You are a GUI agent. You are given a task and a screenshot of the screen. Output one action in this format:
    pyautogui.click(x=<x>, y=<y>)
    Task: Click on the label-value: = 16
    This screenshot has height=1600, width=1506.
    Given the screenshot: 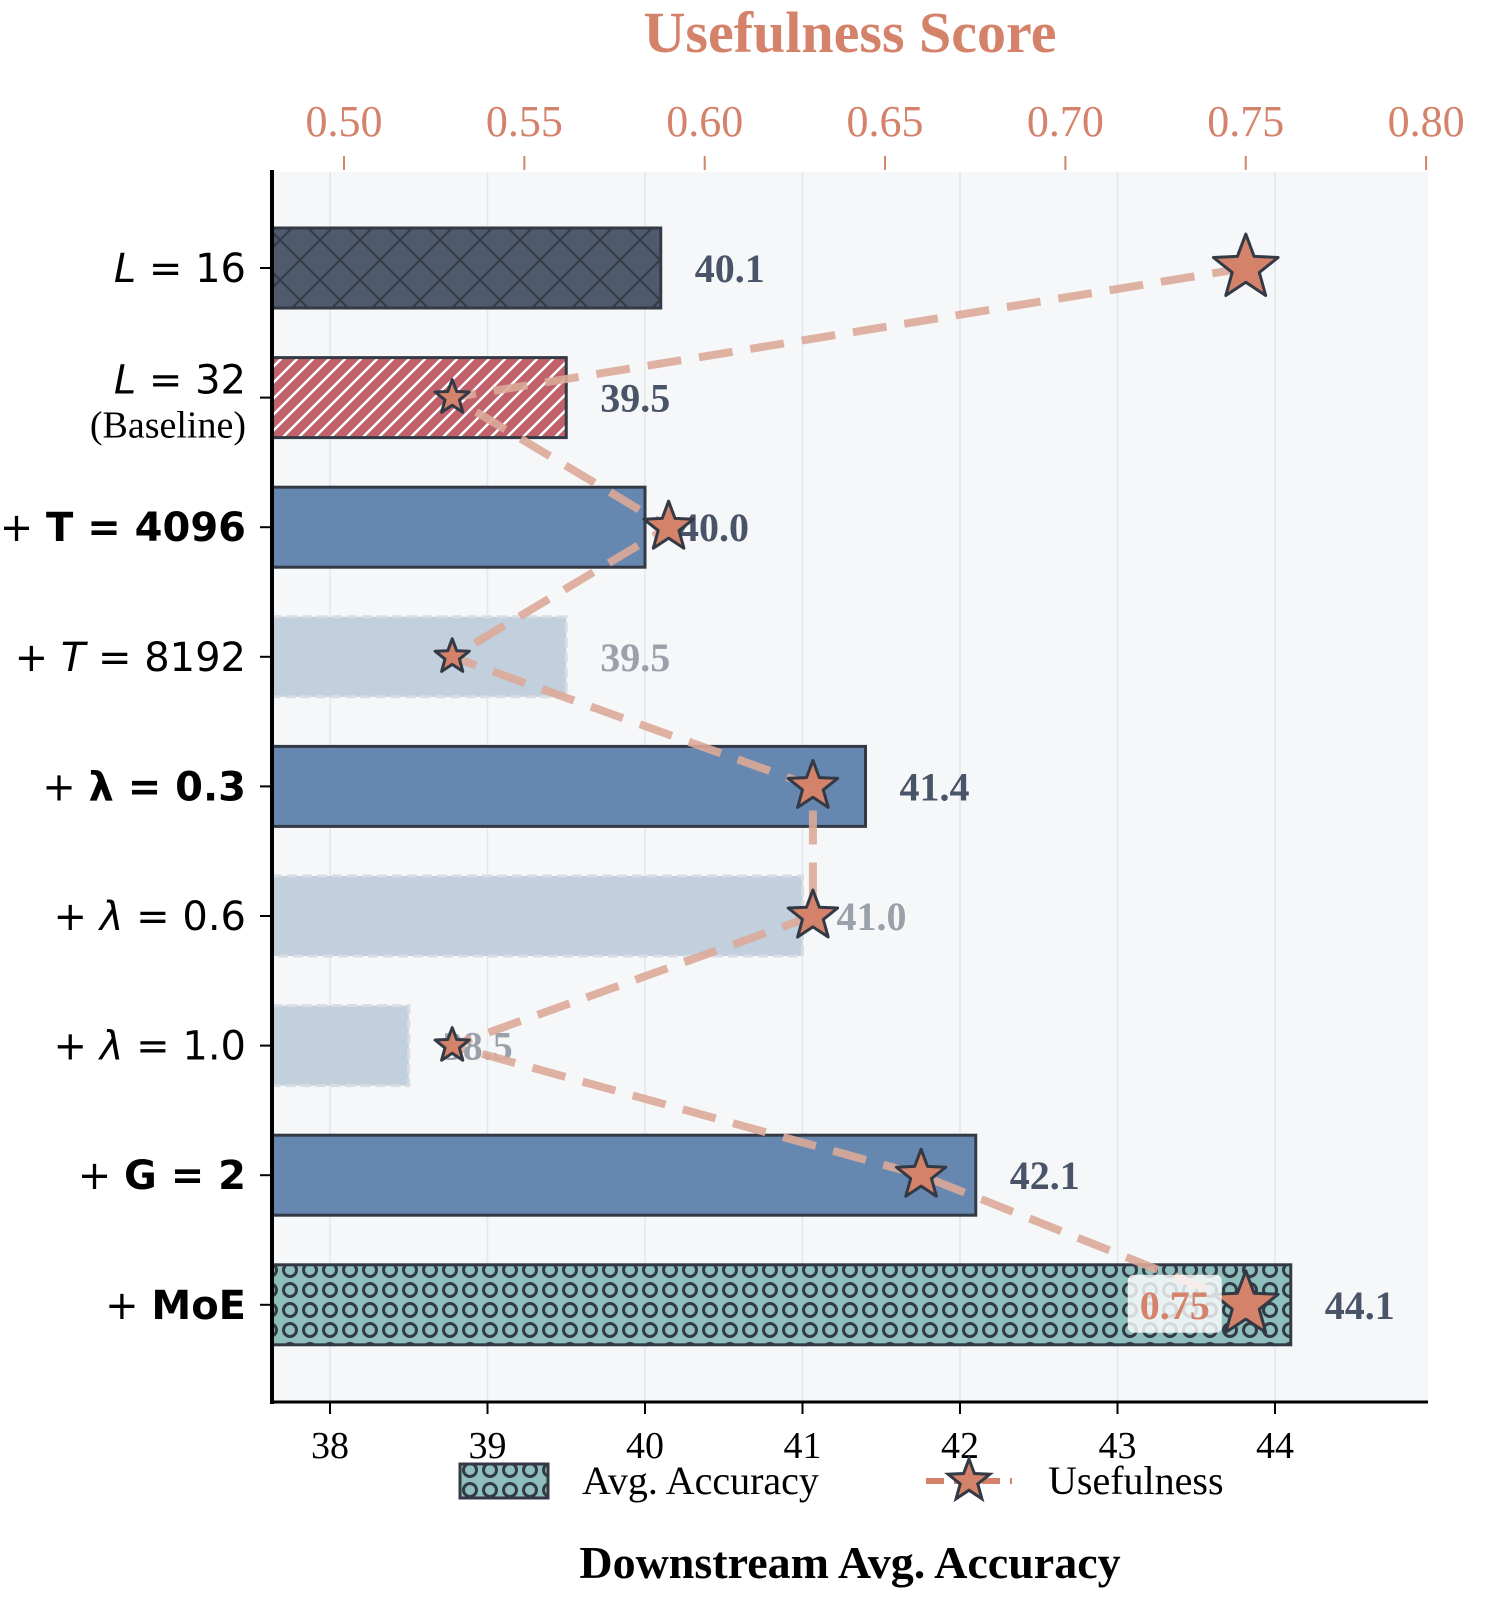 What is the action you would take?
    pyautogui.click(x=191, y=269)
    